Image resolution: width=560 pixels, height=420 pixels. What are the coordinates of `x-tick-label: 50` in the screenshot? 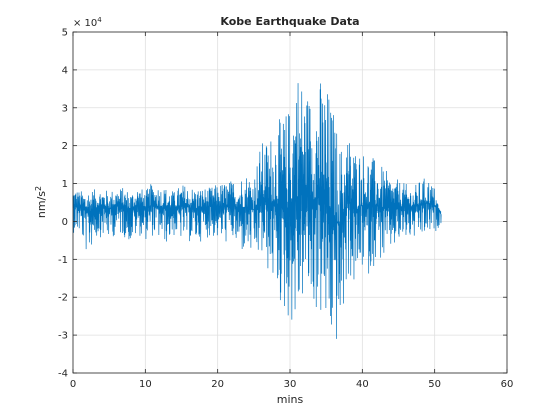 It's located at (434, 384).